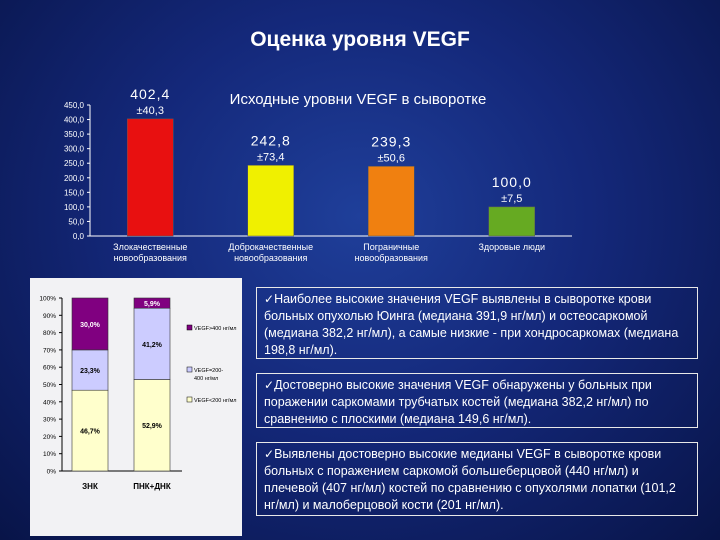  Describe the element at coordinates (511, 247) in the screenshot. I see `category-label: Здоровые люди` at that location.